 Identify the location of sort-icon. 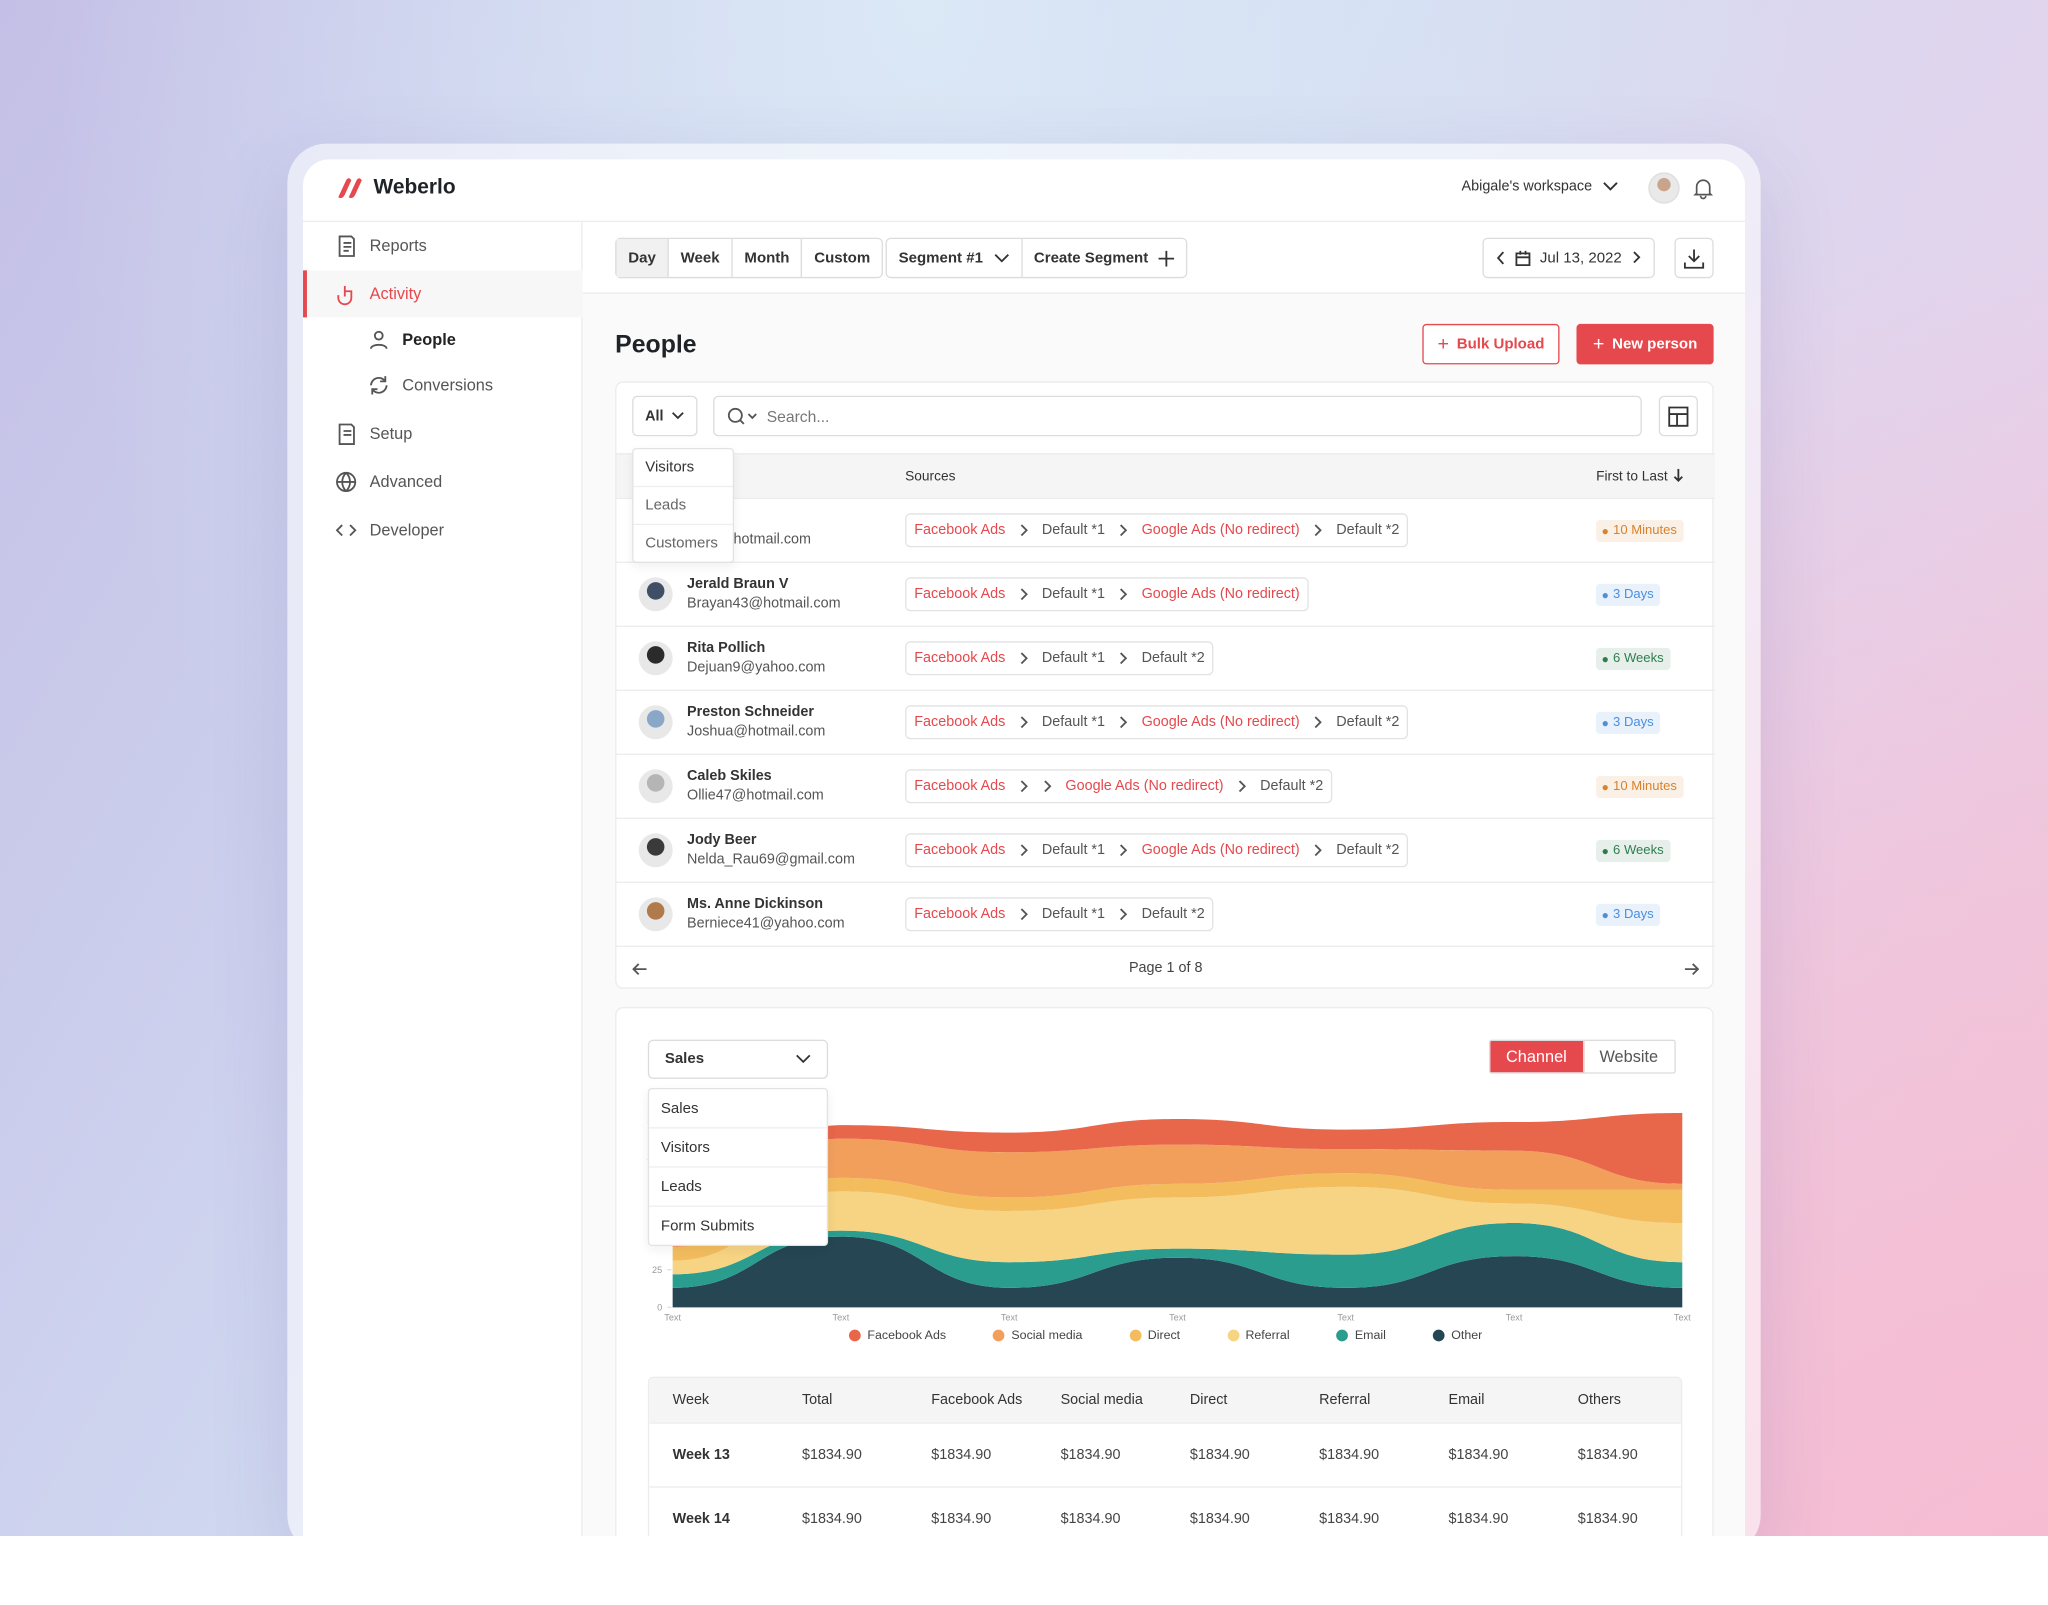
(1678, 476).